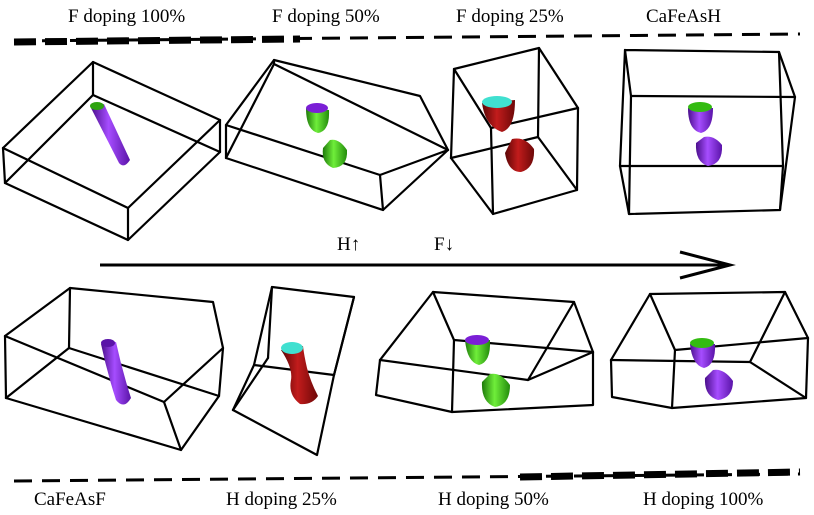  What do you see at coordinates (157, 40) in the screenshot?
I see `top-dashed-separator-thick` at bounding box center [157, 40].